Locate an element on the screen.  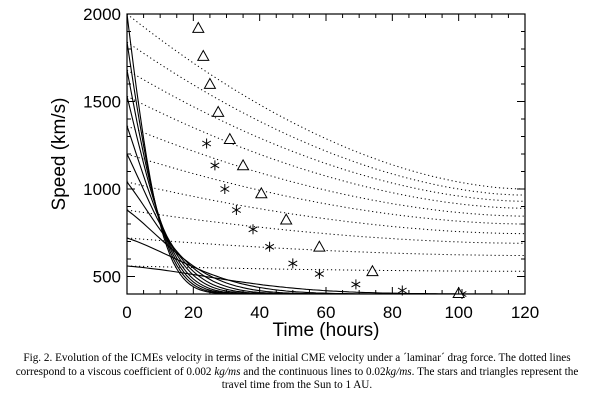
caption-unit-1: kg/ms is located at coordinates (227, 371).